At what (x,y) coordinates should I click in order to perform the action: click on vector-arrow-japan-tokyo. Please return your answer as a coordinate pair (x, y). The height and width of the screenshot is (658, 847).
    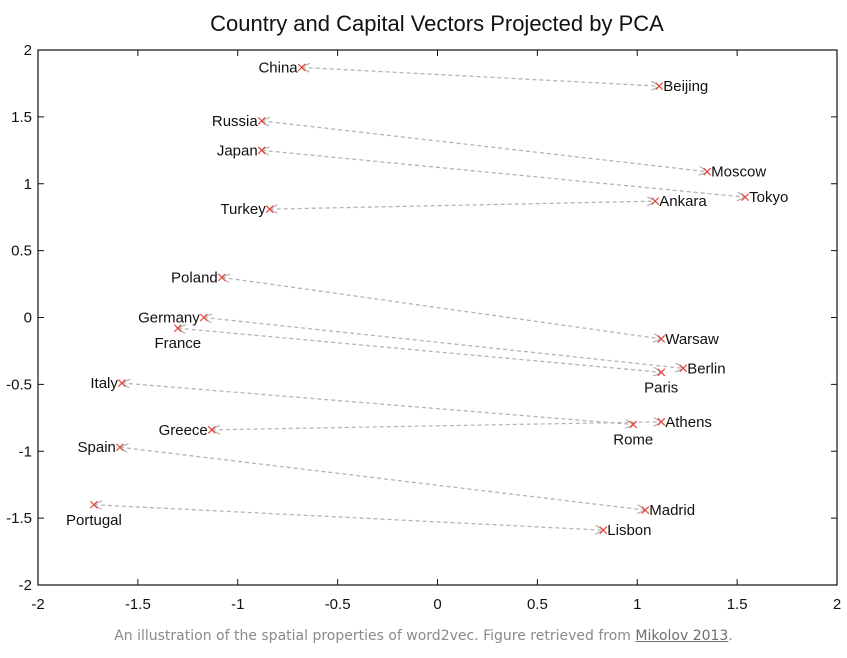
    Looking at the image, I should click on (503, 173).